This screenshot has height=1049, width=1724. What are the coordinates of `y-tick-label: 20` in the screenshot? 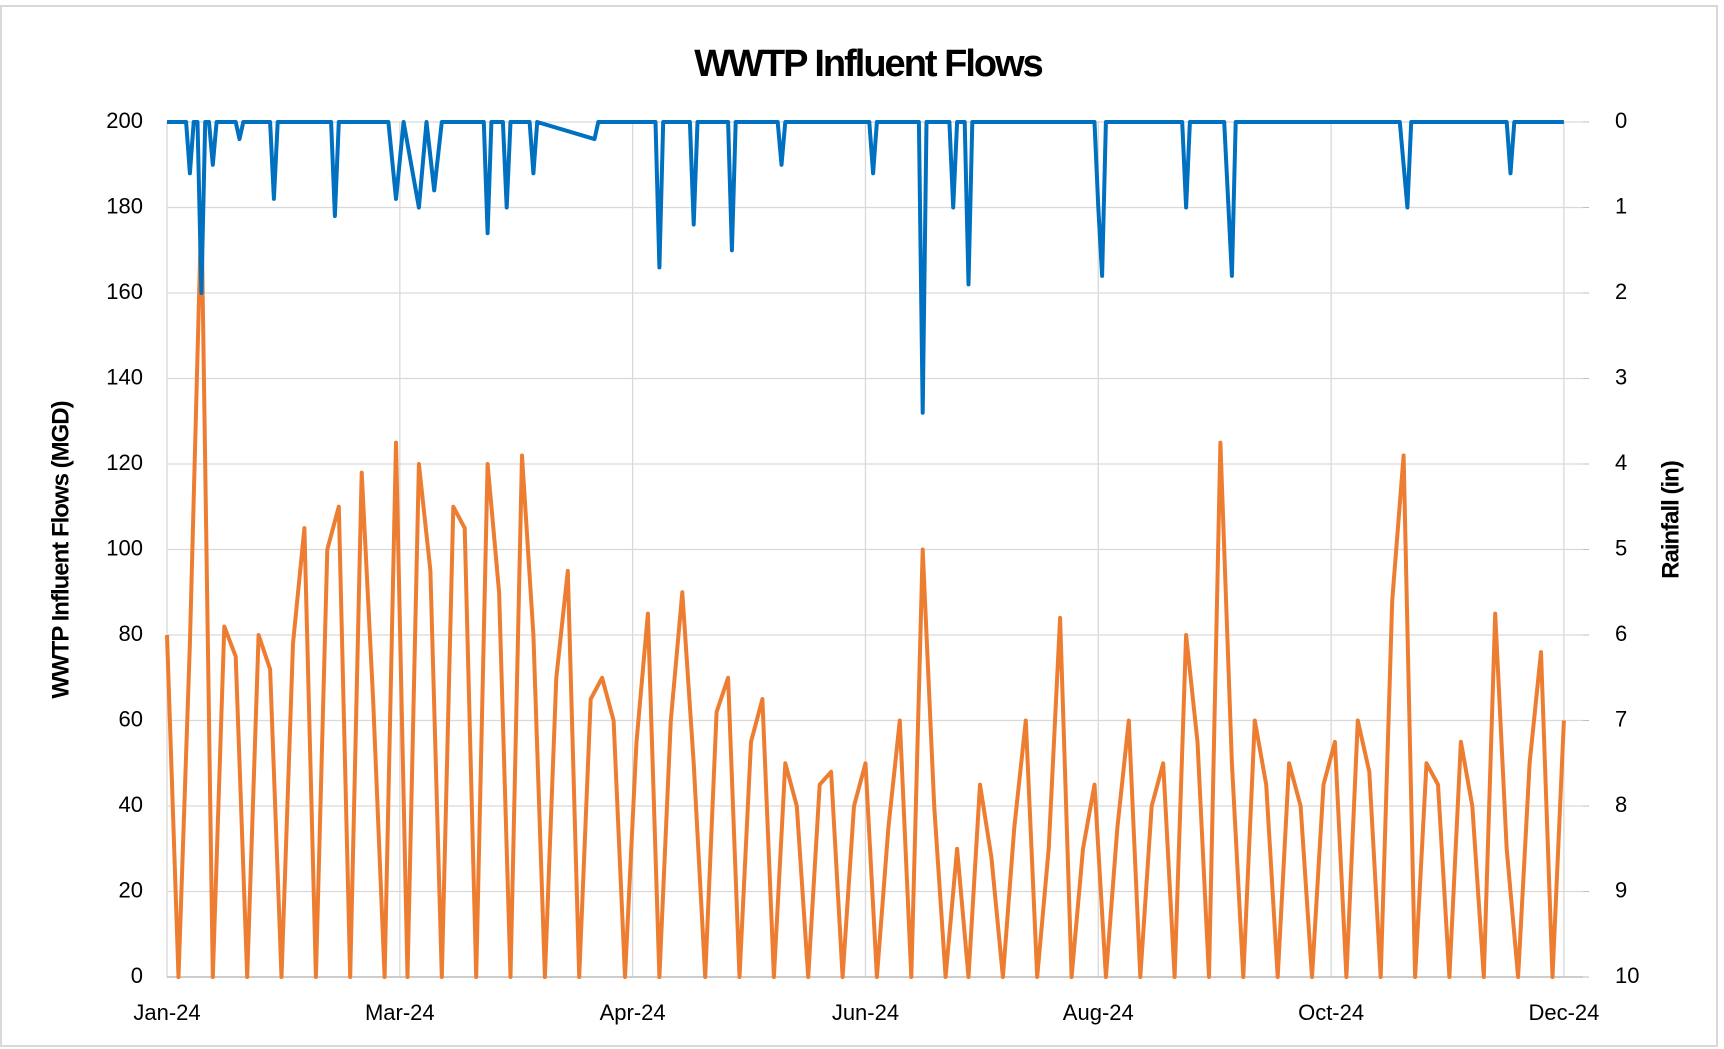 It's located at (131, 889).